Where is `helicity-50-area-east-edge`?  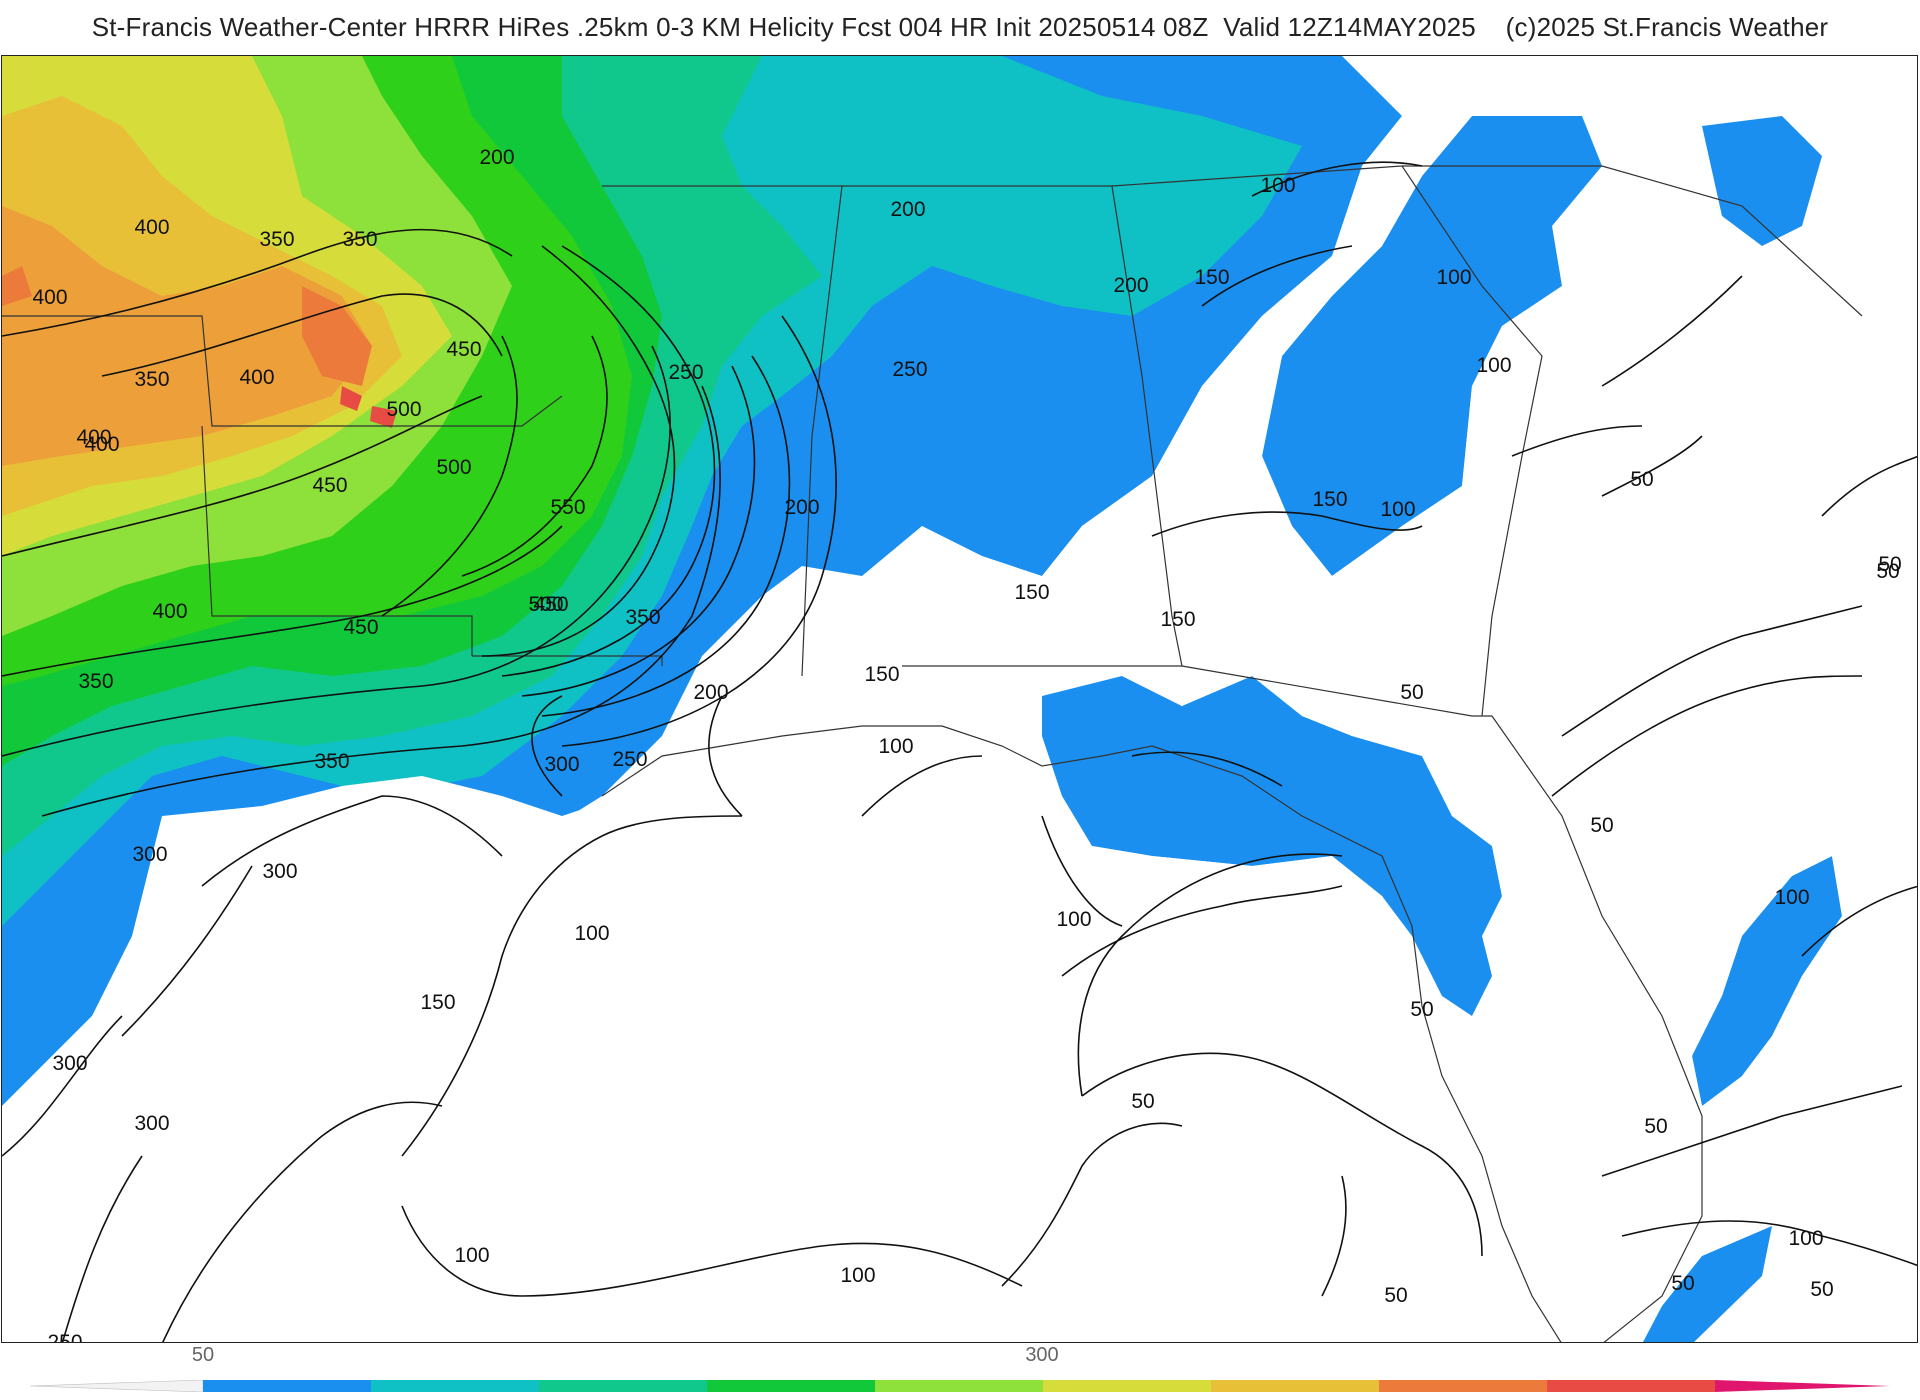
helicity-50-area-east-edge is located at coordinates (1809, 246).